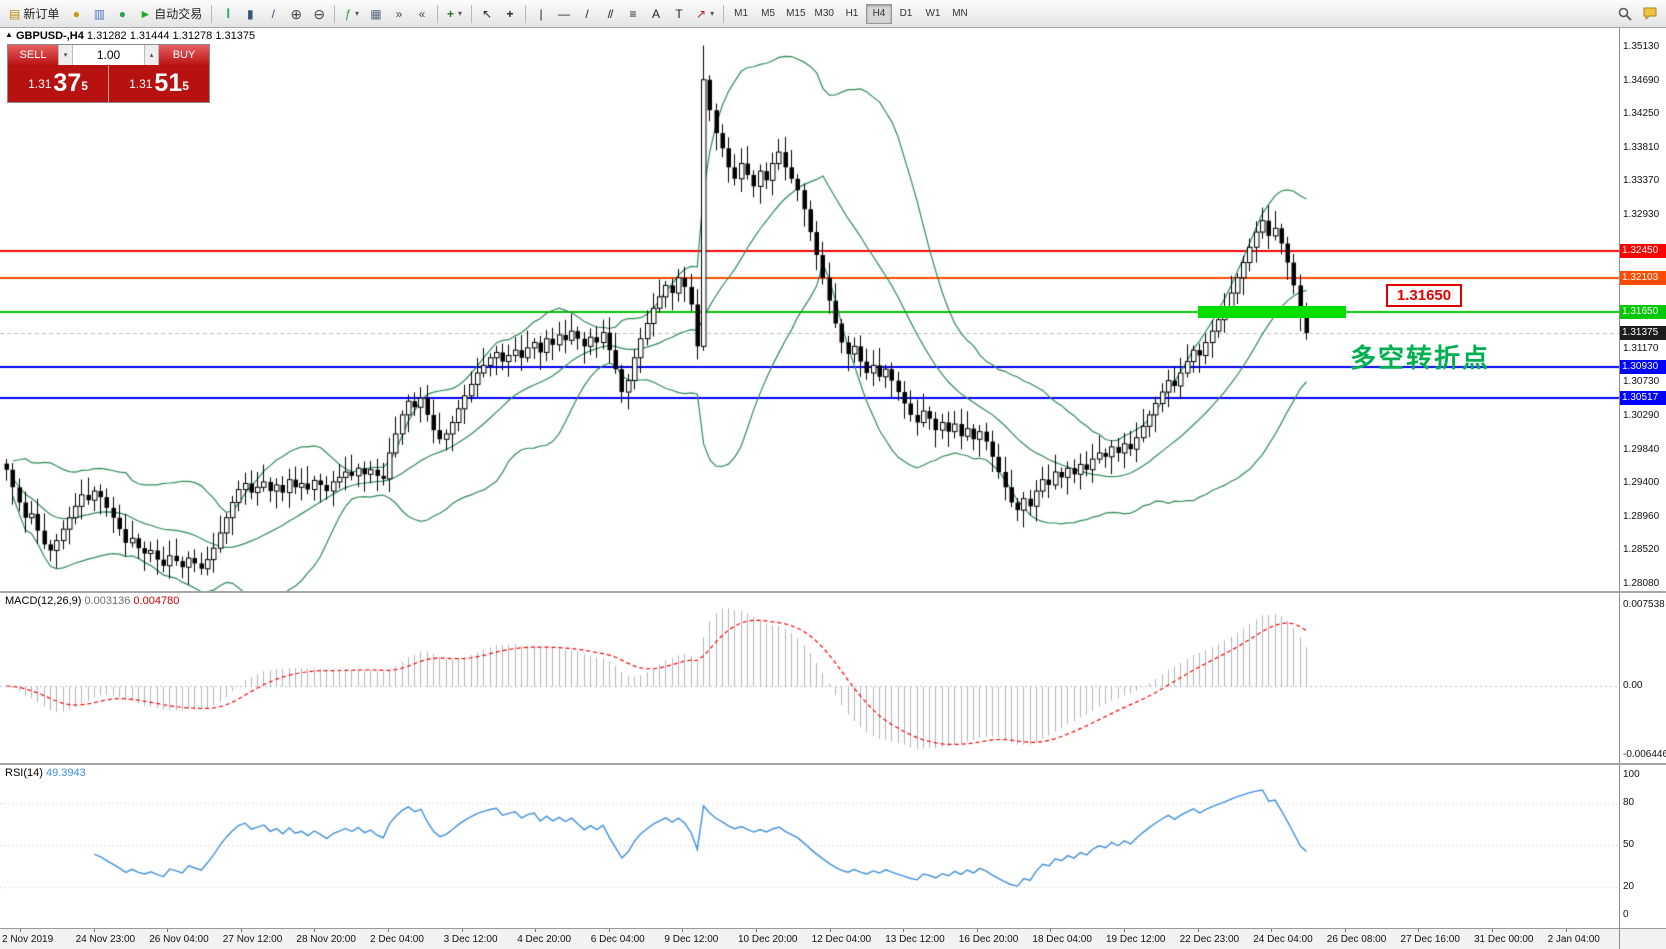  What do you see at coordinates (1641, 550) in the screenshot?
I see `price-tick: 1.28520` at bounding box center [1641, 550].